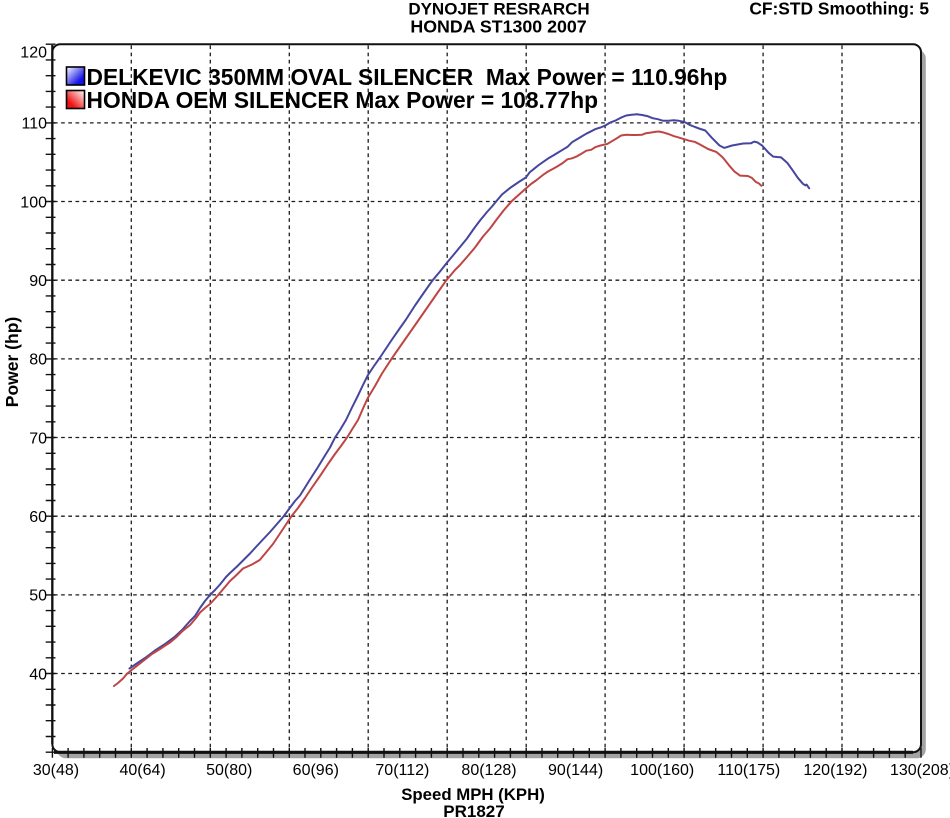  What do you see at coordinates (473, 810) in the screenshot?
I see `svg-text: PR1827` at bounding box center [473, 810].